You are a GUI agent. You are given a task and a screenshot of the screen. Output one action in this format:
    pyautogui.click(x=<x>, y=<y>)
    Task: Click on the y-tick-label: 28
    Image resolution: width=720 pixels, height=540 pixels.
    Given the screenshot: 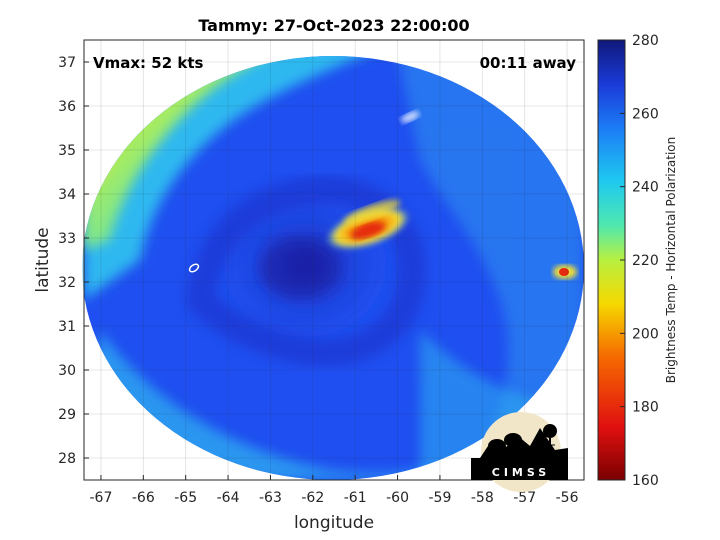 What is the action you would take?
    pyautogui.click(x=67, y=459)
    